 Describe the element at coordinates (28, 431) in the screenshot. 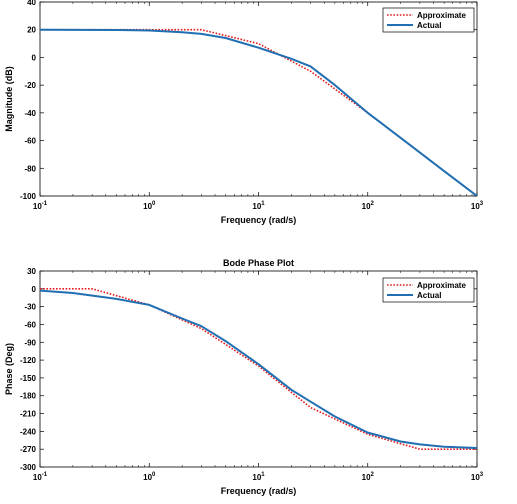

I see `y-tick-label: -240` at that location.